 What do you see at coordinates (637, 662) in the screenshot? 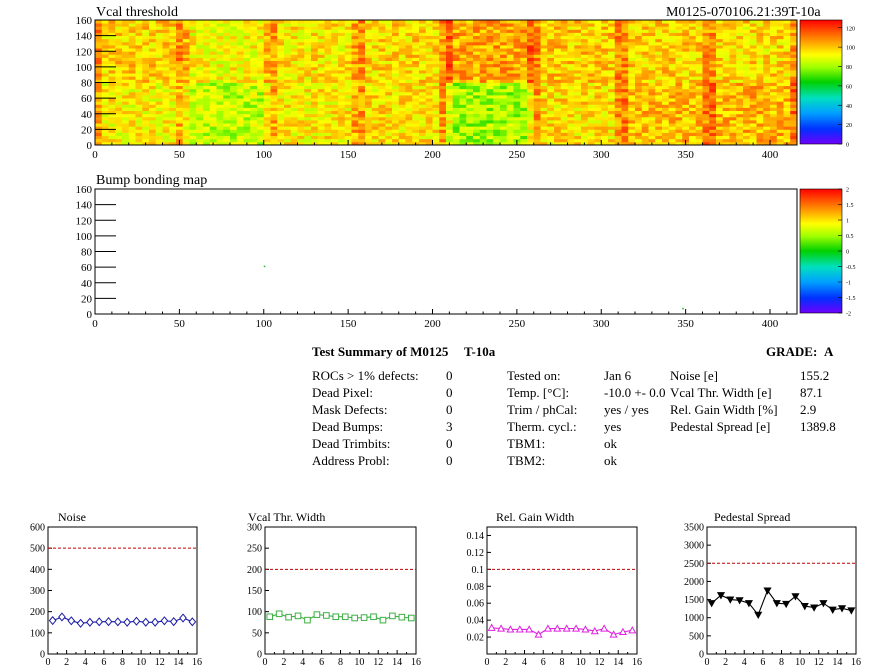
I see `x-tick-label: 16` at bounding box center [637, 662].